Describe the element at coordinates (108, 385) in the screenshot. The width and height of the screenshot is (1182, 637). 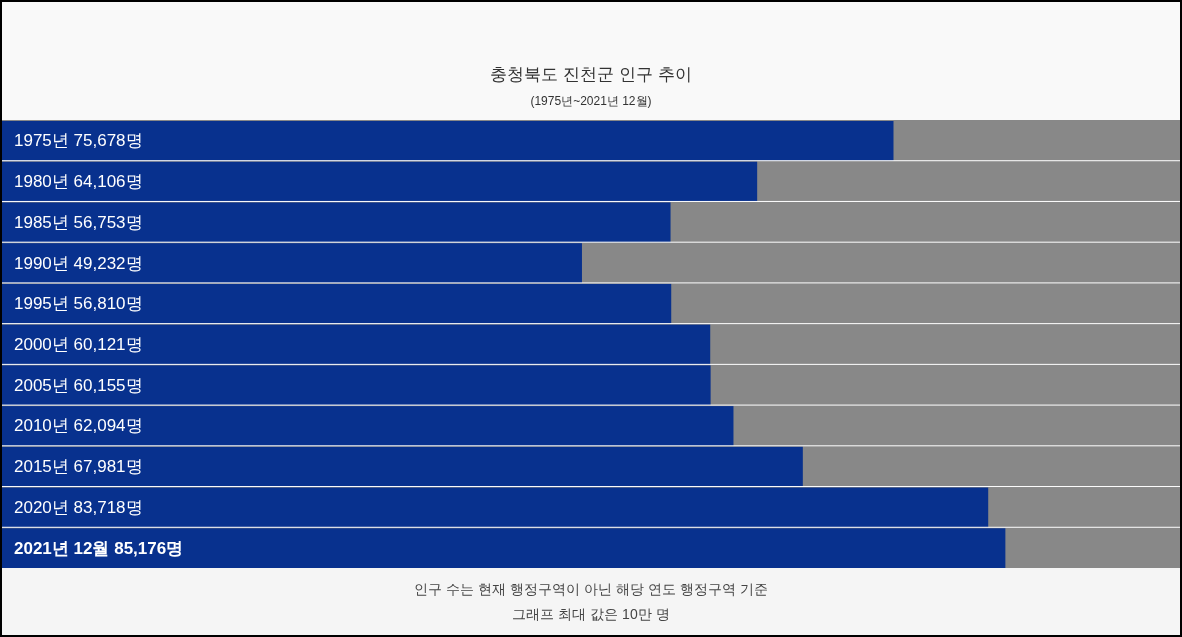
I see `data-label: 60,155명` at that location.